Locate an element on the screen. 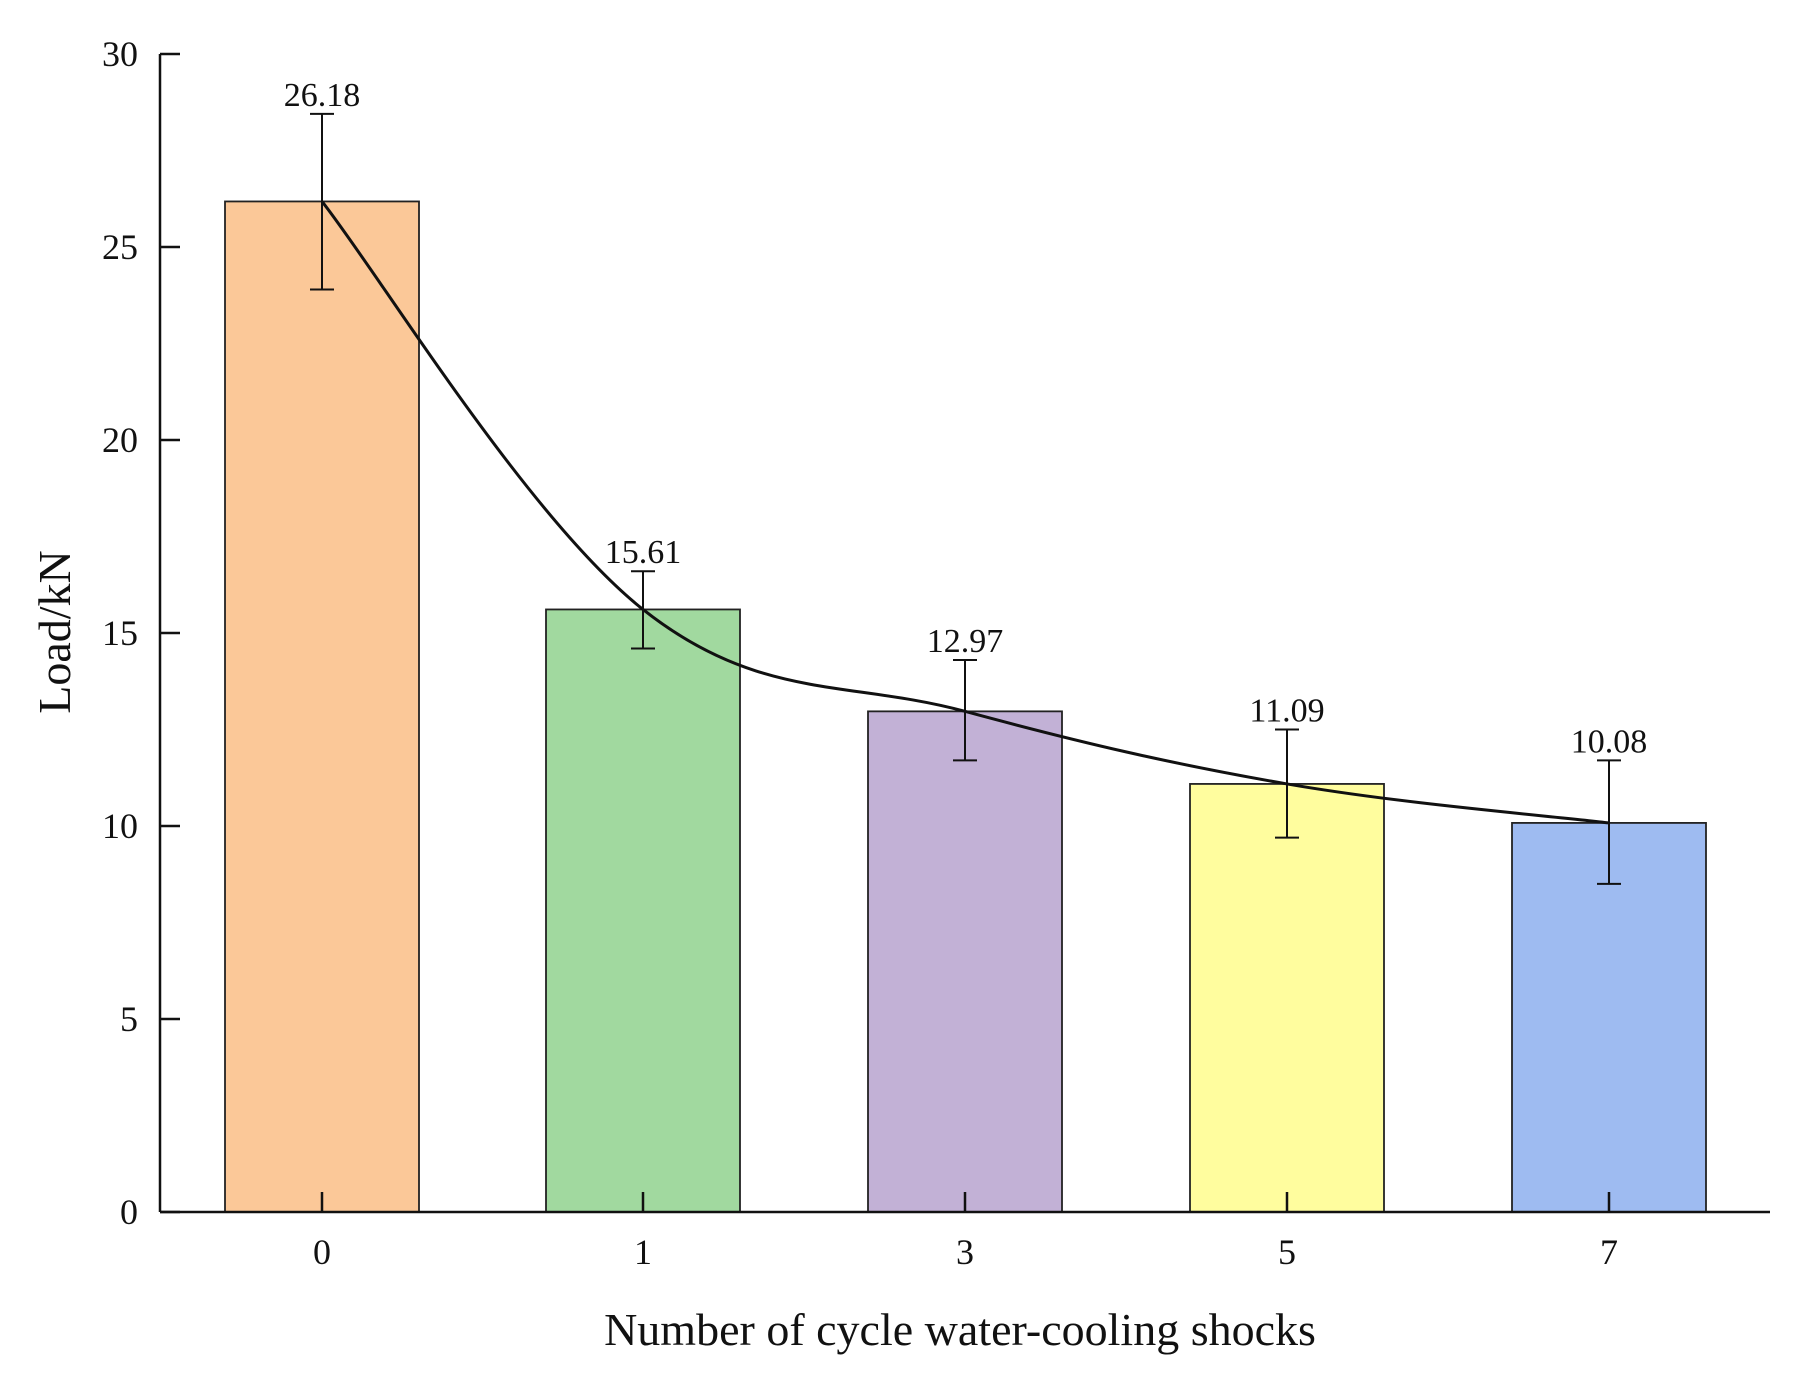 The image size is (1793, 1390). x-tick-label-5: 5 is located at coordinates (1287, 1252).